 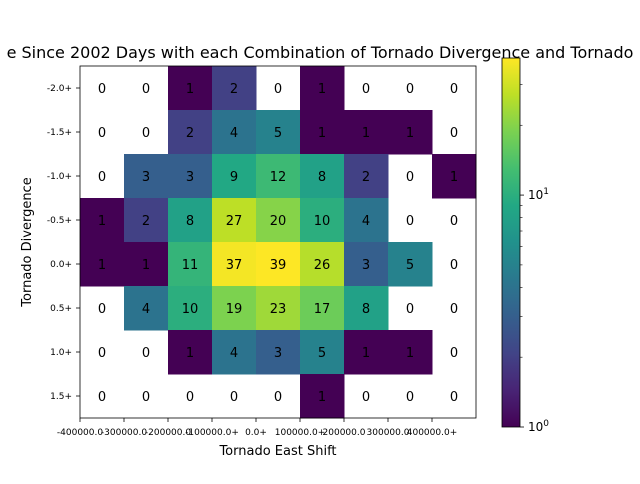 I want to click on cell-value-label: 11, so click(x=190, y=265).